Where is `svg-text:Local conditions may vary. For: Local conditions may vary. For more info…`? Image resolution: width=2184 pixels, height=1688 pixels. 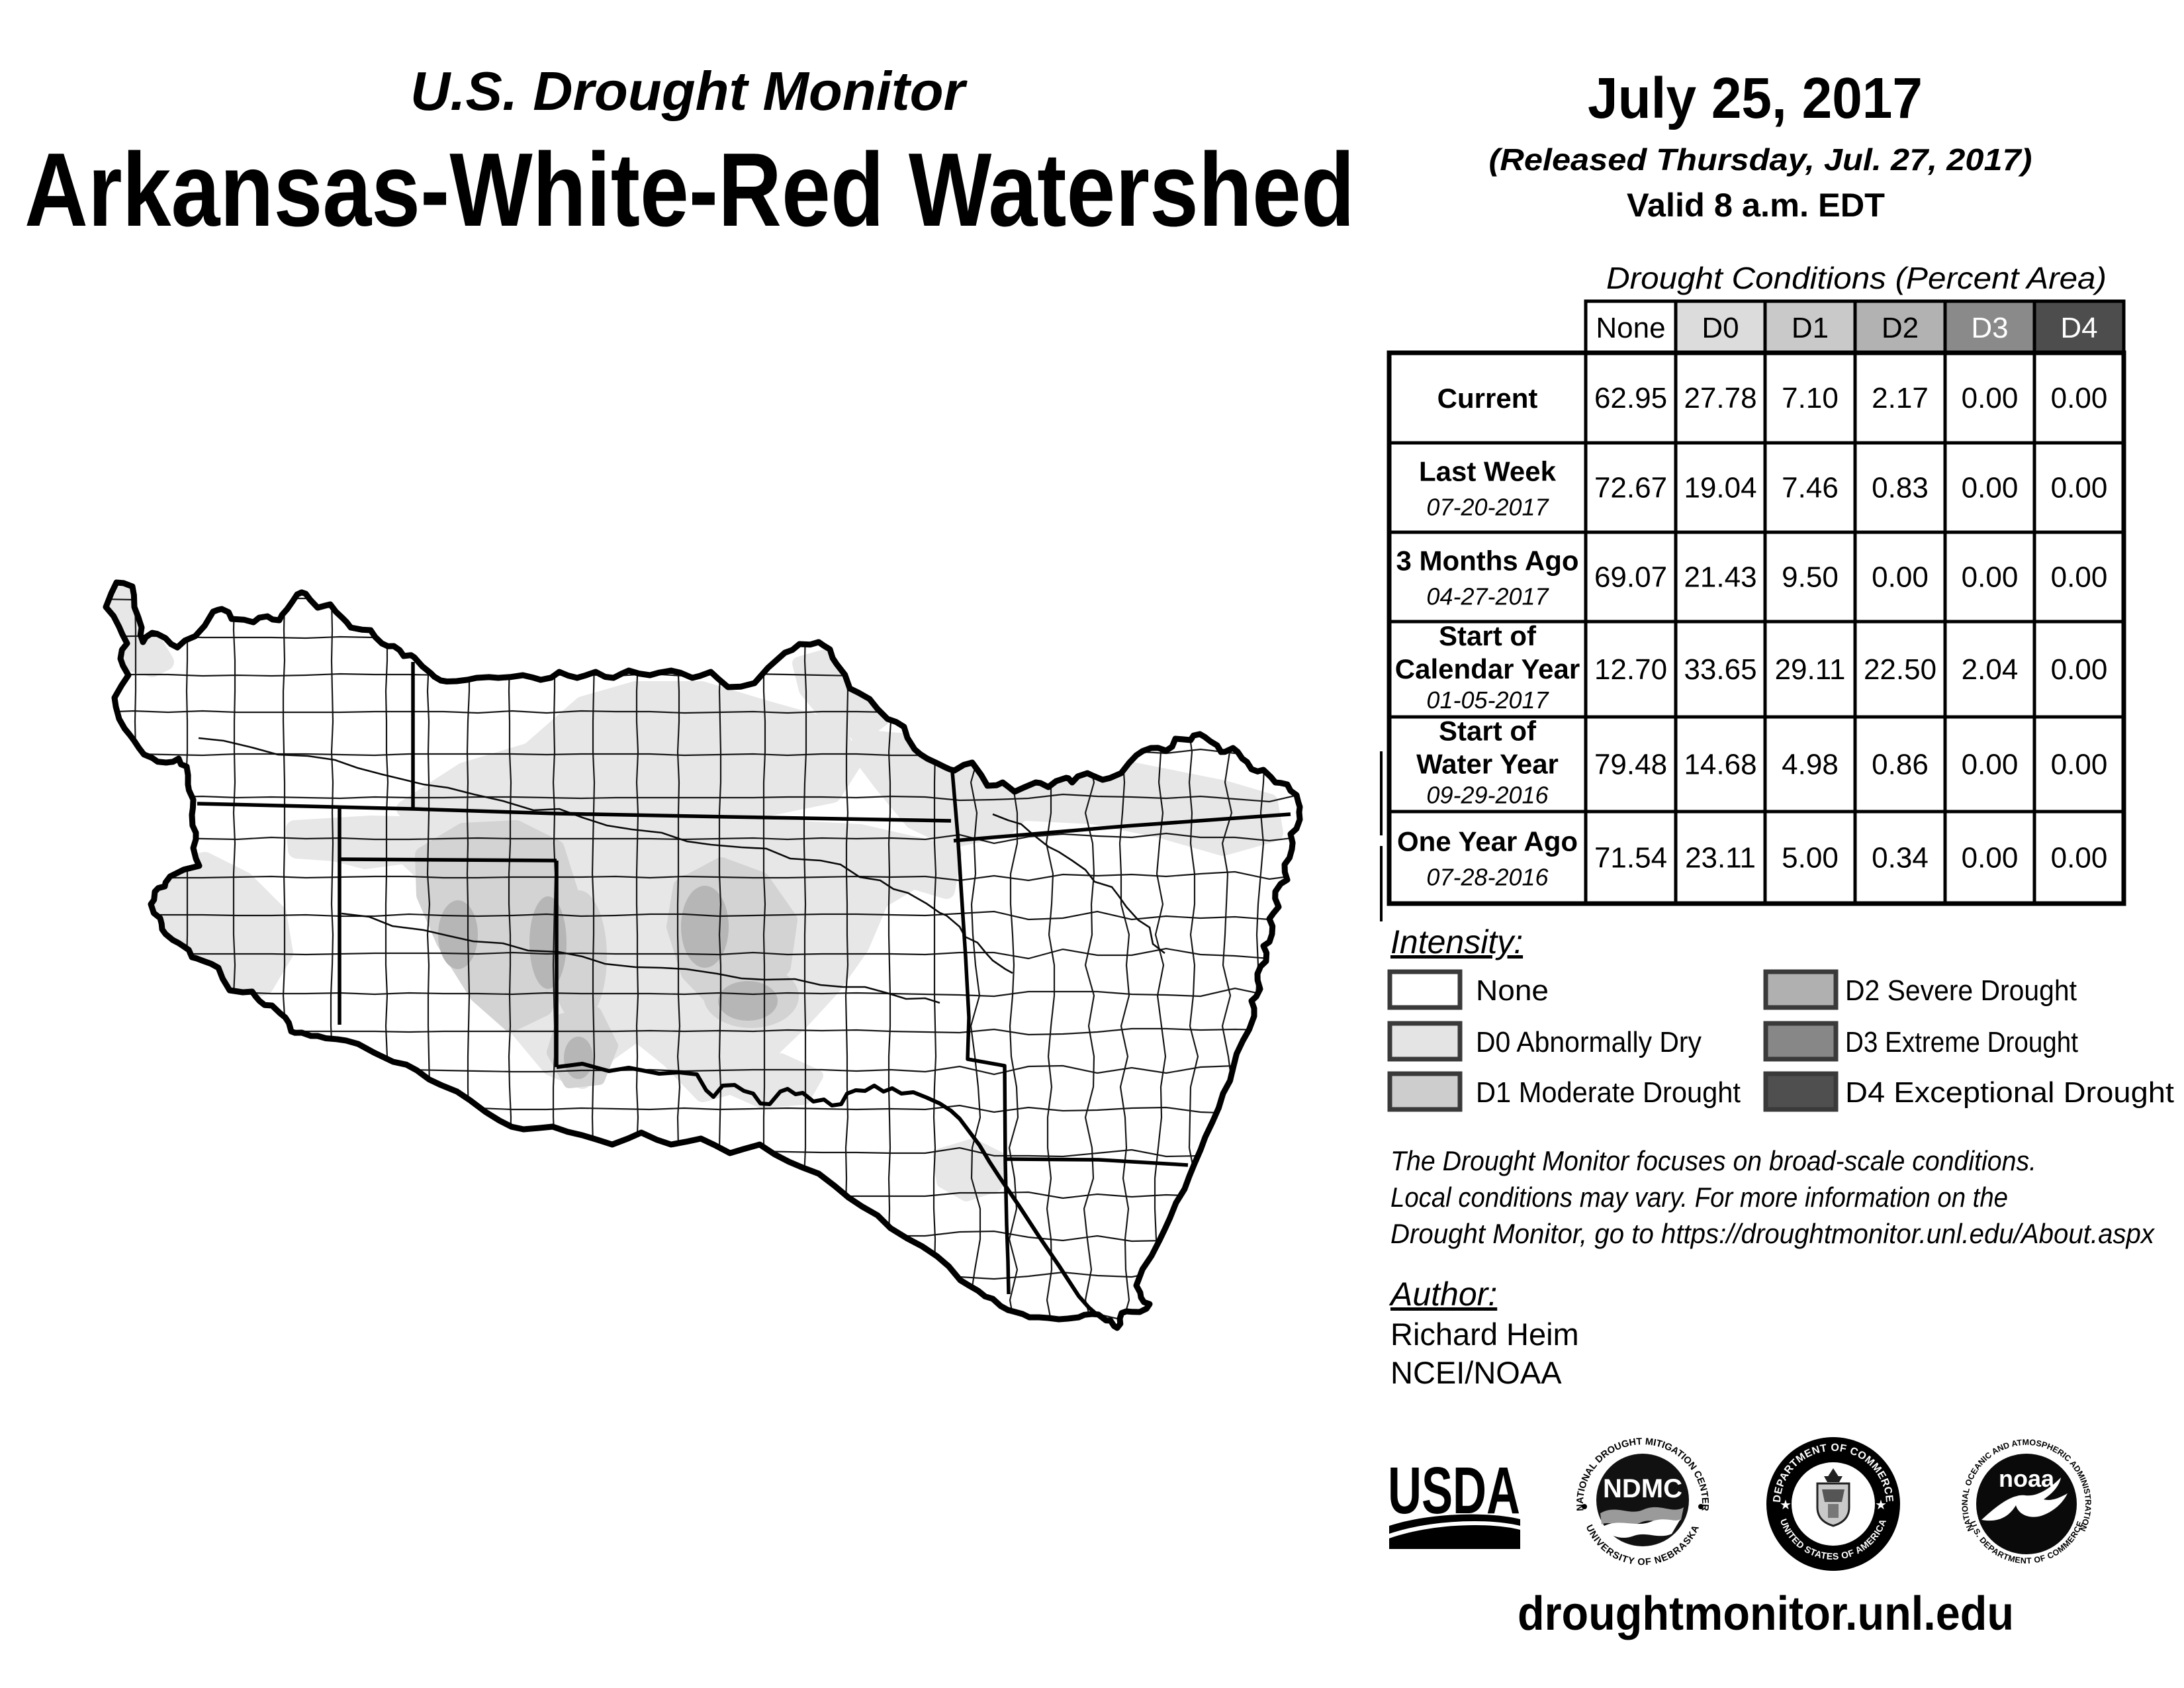 svg-text:Local conditions may vary. For: Local conditions may vary. For more info… is located at coordinates (1699, 1197).